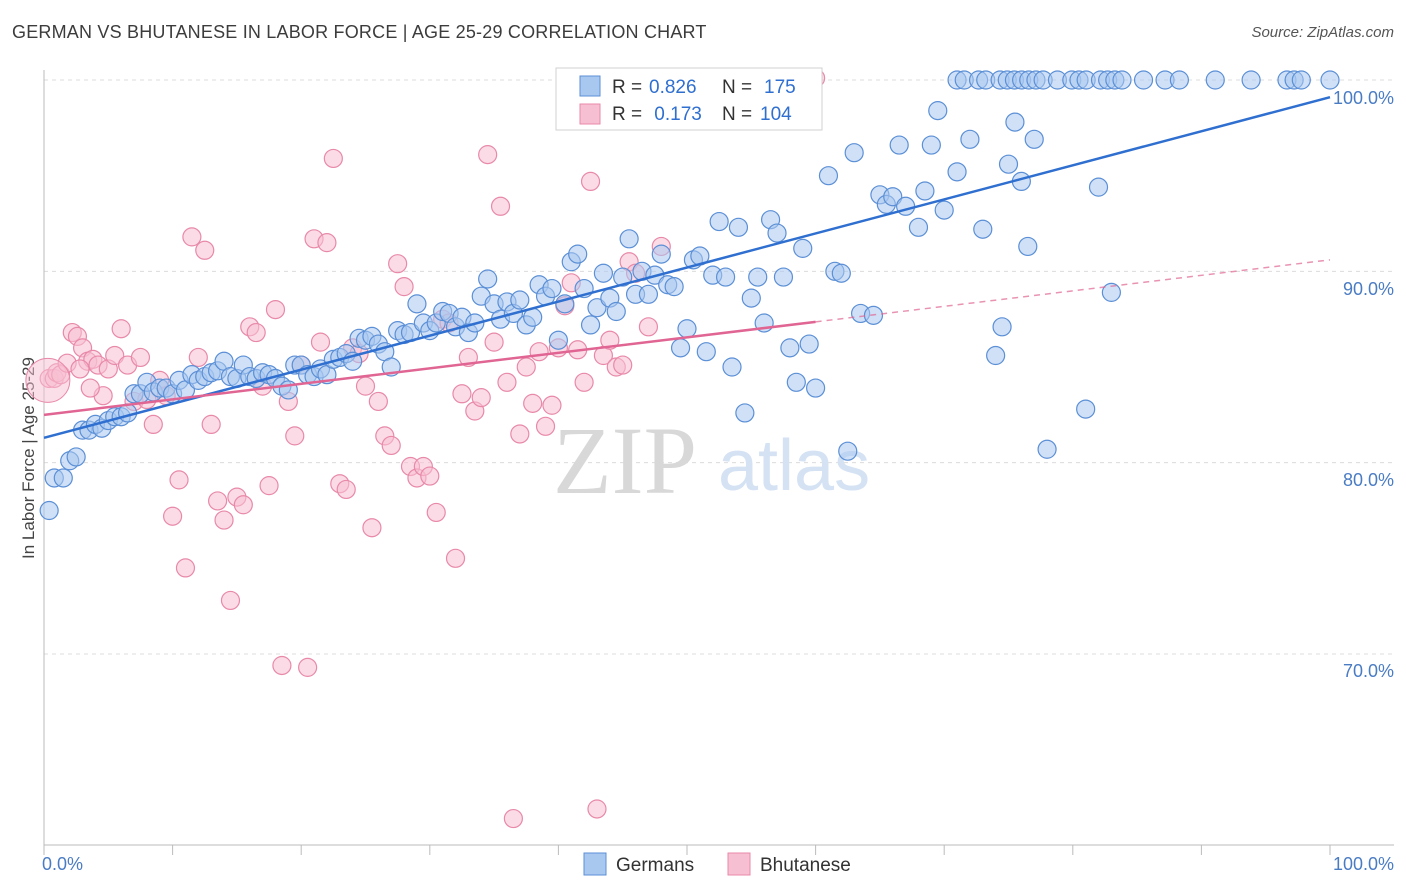 The width and height of the screenshot is (1406, 892). I want to click on legend-n-value-bhutanese: 104, so click(776, 114).